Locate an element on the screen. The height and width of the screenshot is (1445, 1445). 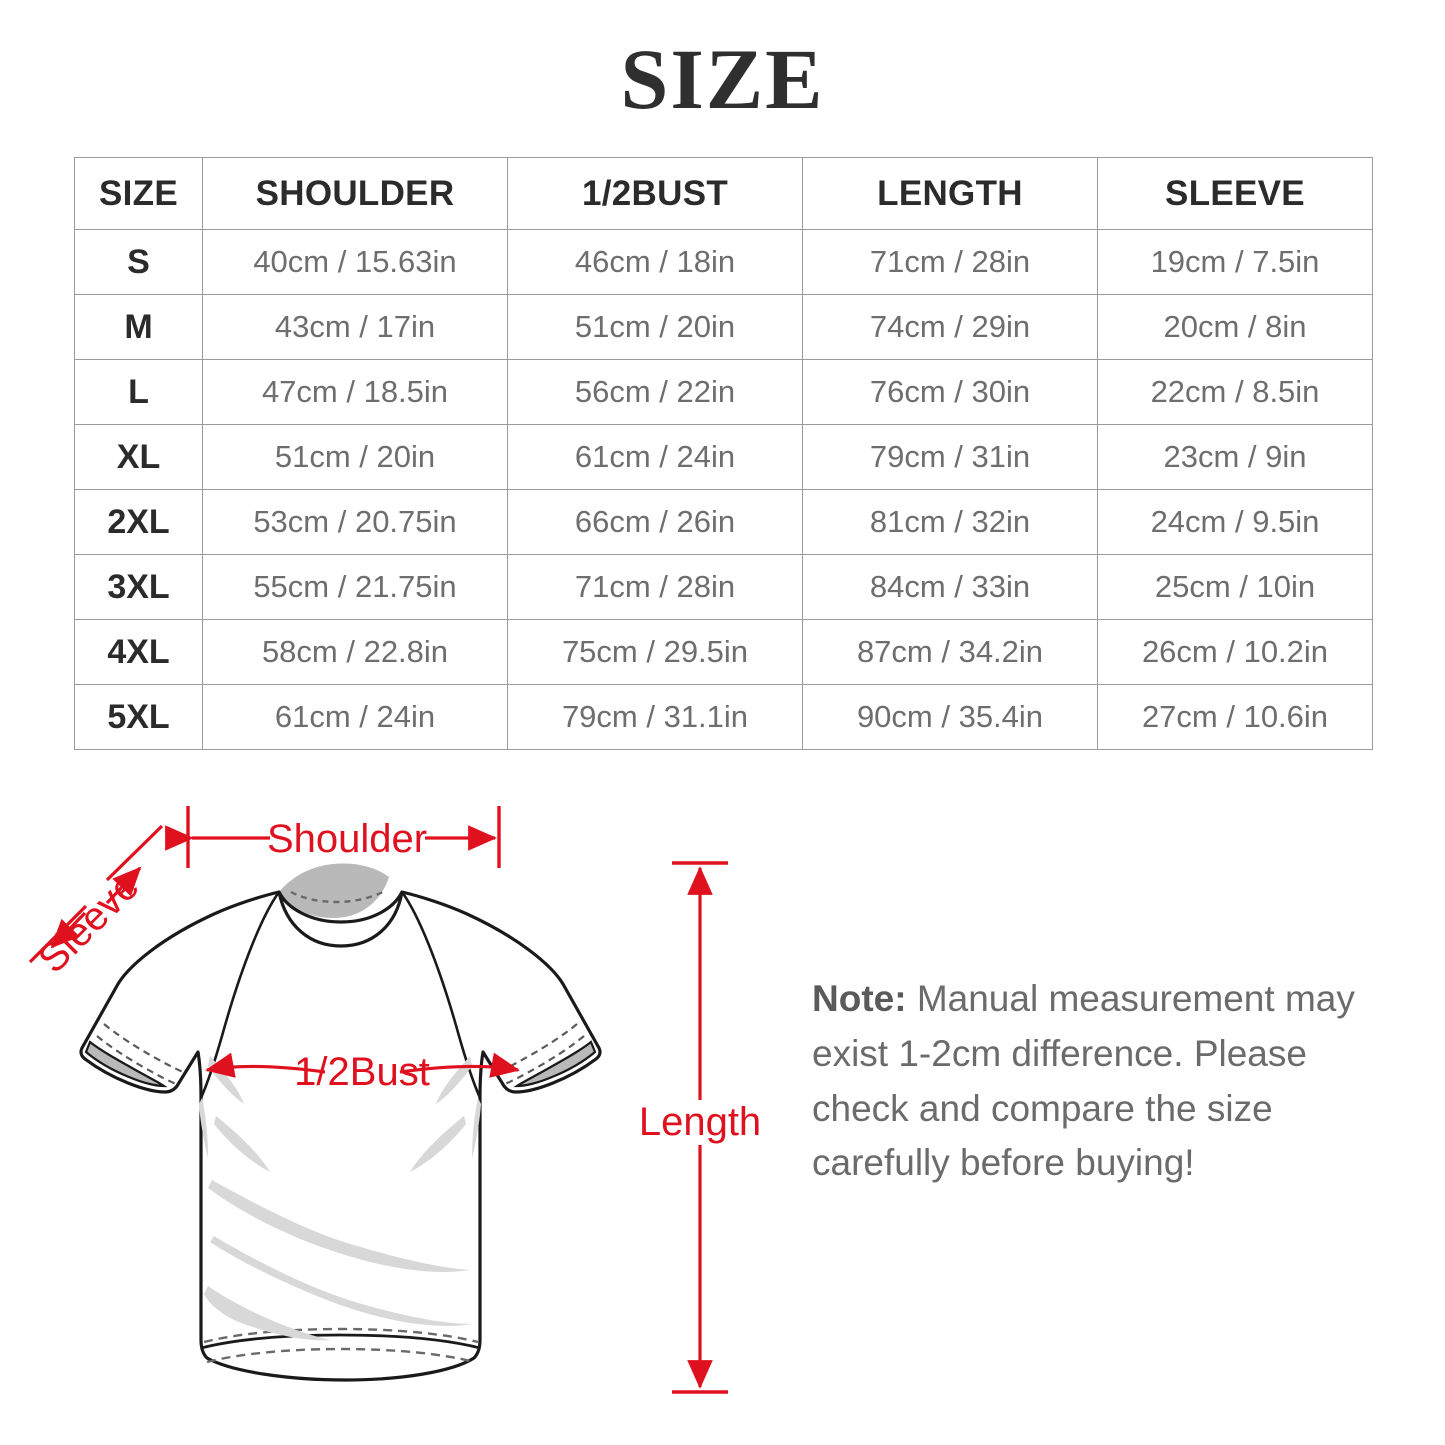
table-header-row: SIZE SHOULDER 1/2BUST LENGTH SLEEVE is located at coordinates (723, 193).